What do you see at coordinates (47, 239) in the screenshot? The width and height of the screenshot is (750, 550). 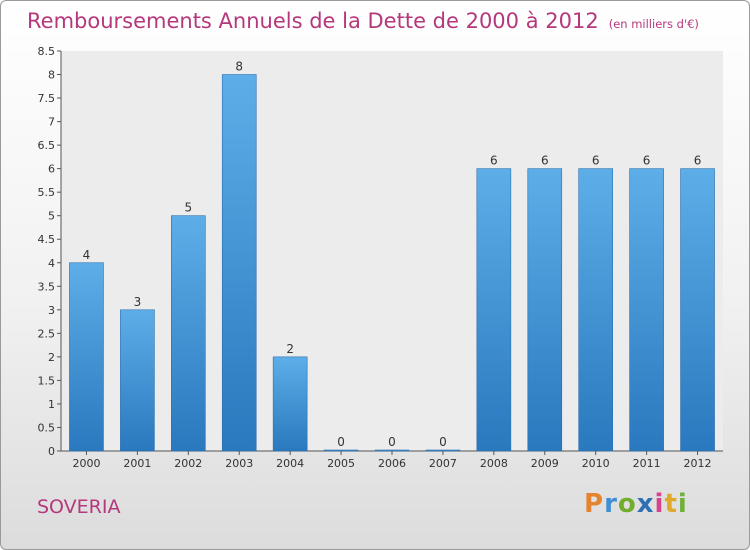 I see `y-tick-label: 4.5` at bounding box center [47, 239].